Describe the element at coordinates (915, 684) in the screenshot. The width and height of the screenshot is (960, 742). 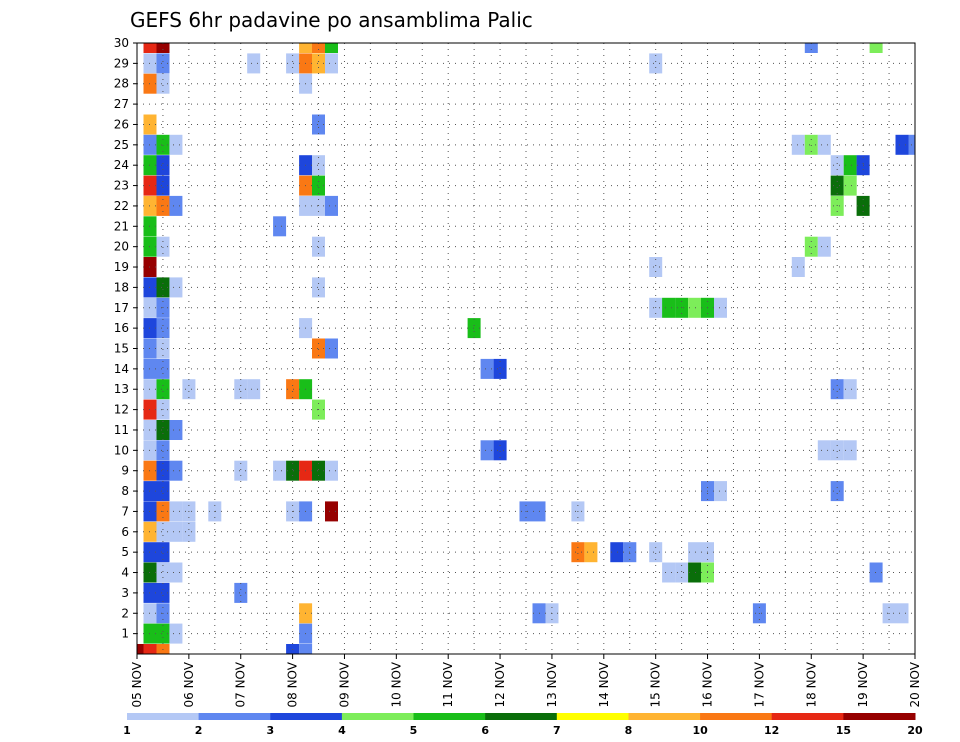
I see `x-tick-label: 20 NOV` at that location.